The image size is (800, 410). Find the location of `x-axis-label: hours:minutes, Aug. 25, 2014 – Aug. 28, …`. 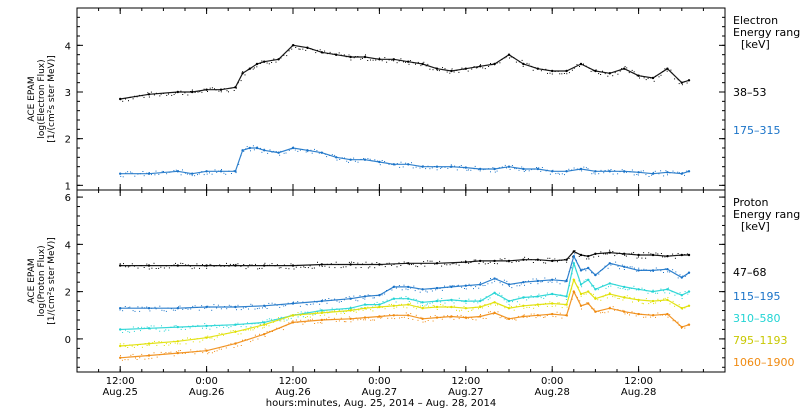

x-axis-label: hours:minutes, Aug. 25, 2014 – Aug. 28, … is located at coordinates (381, 403).